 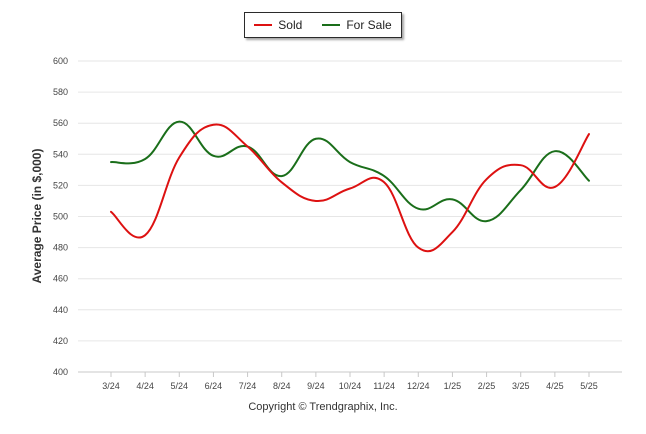 What do you see at coordinates (369, 25) in the screenshot?
I see `legend-label-for-sale: For Sale` at bounding box center [369, 25].